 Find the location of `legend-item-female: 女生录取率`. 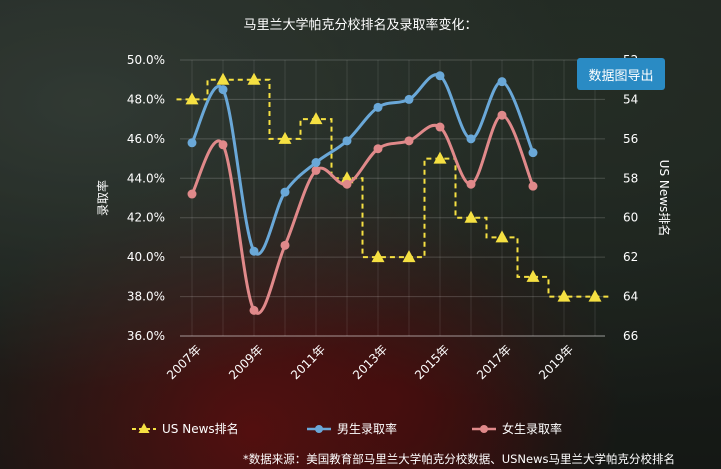

legend-item-female: 女生录取率 is located at coordinates (517, 428).